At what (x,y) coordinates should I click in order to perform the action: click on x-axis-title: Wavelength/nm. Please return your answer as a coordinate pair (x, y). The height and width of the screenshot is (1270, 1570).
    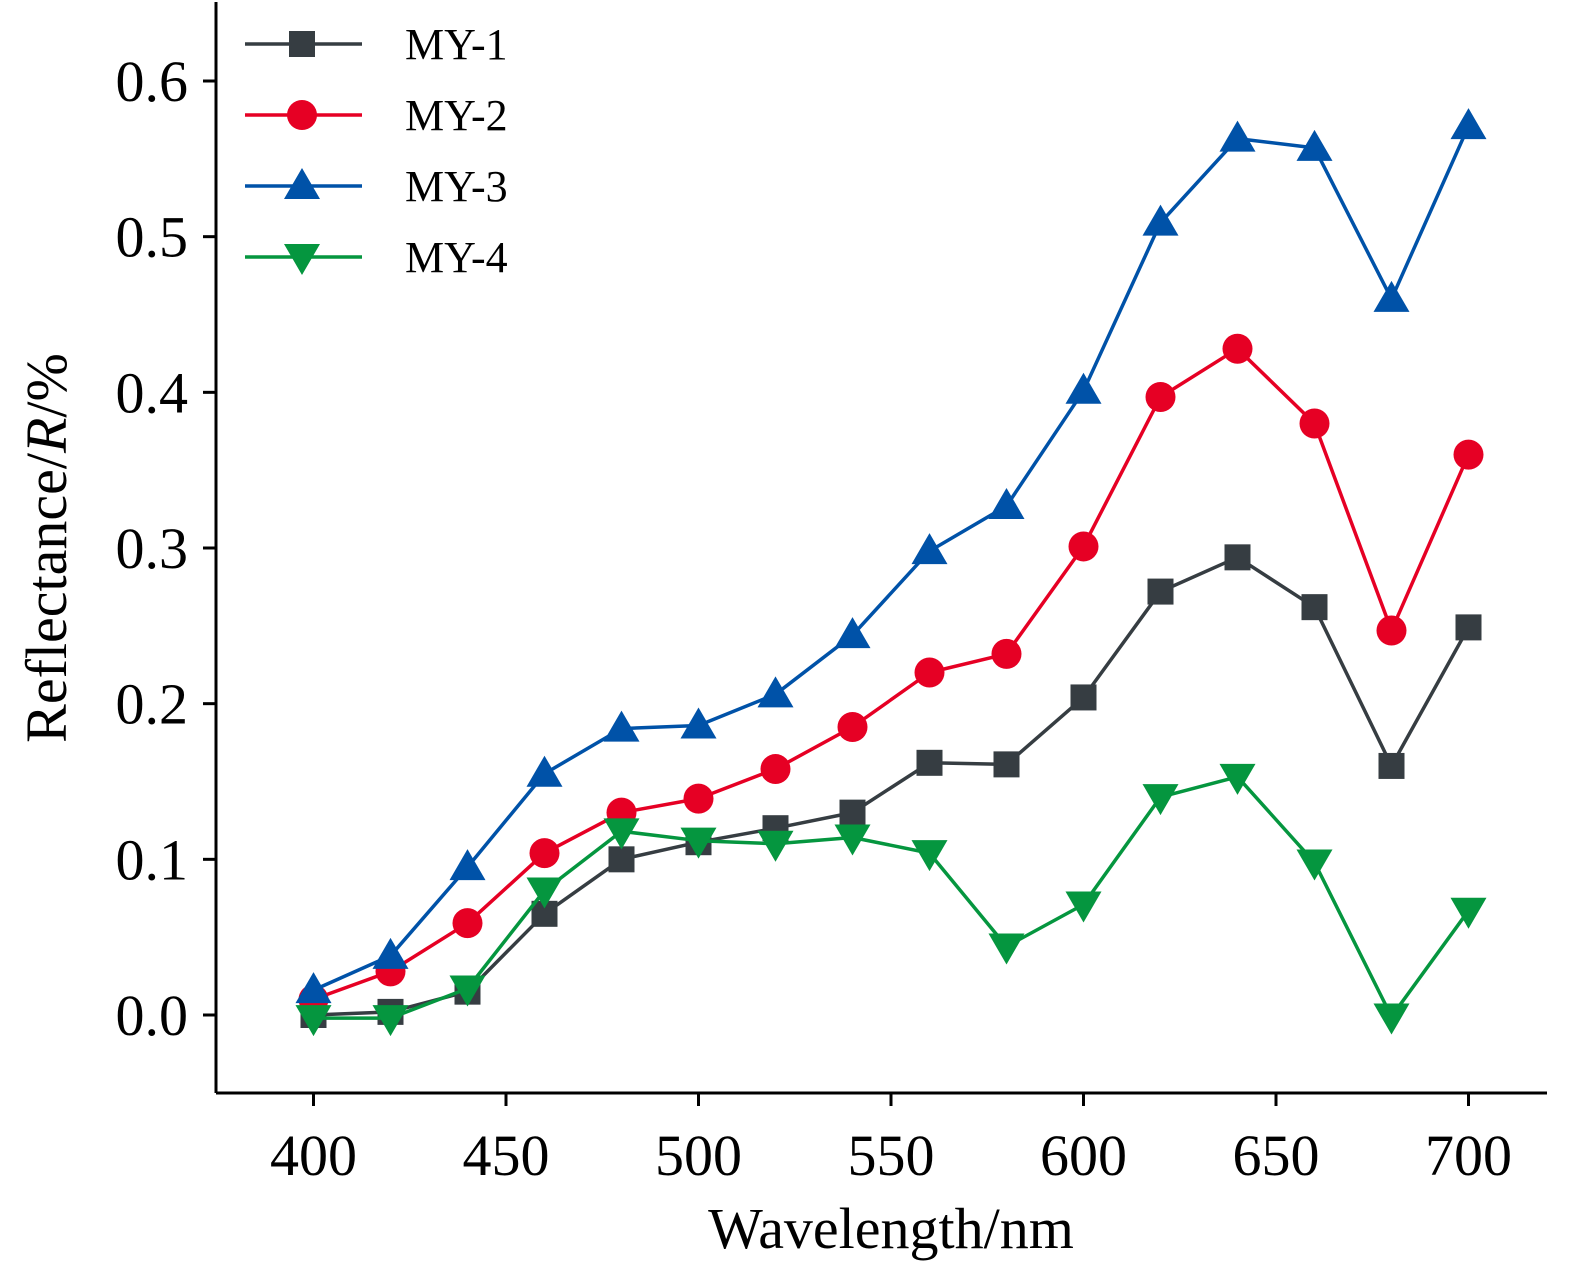
    Looking at the image, I should click on (891, 1228).